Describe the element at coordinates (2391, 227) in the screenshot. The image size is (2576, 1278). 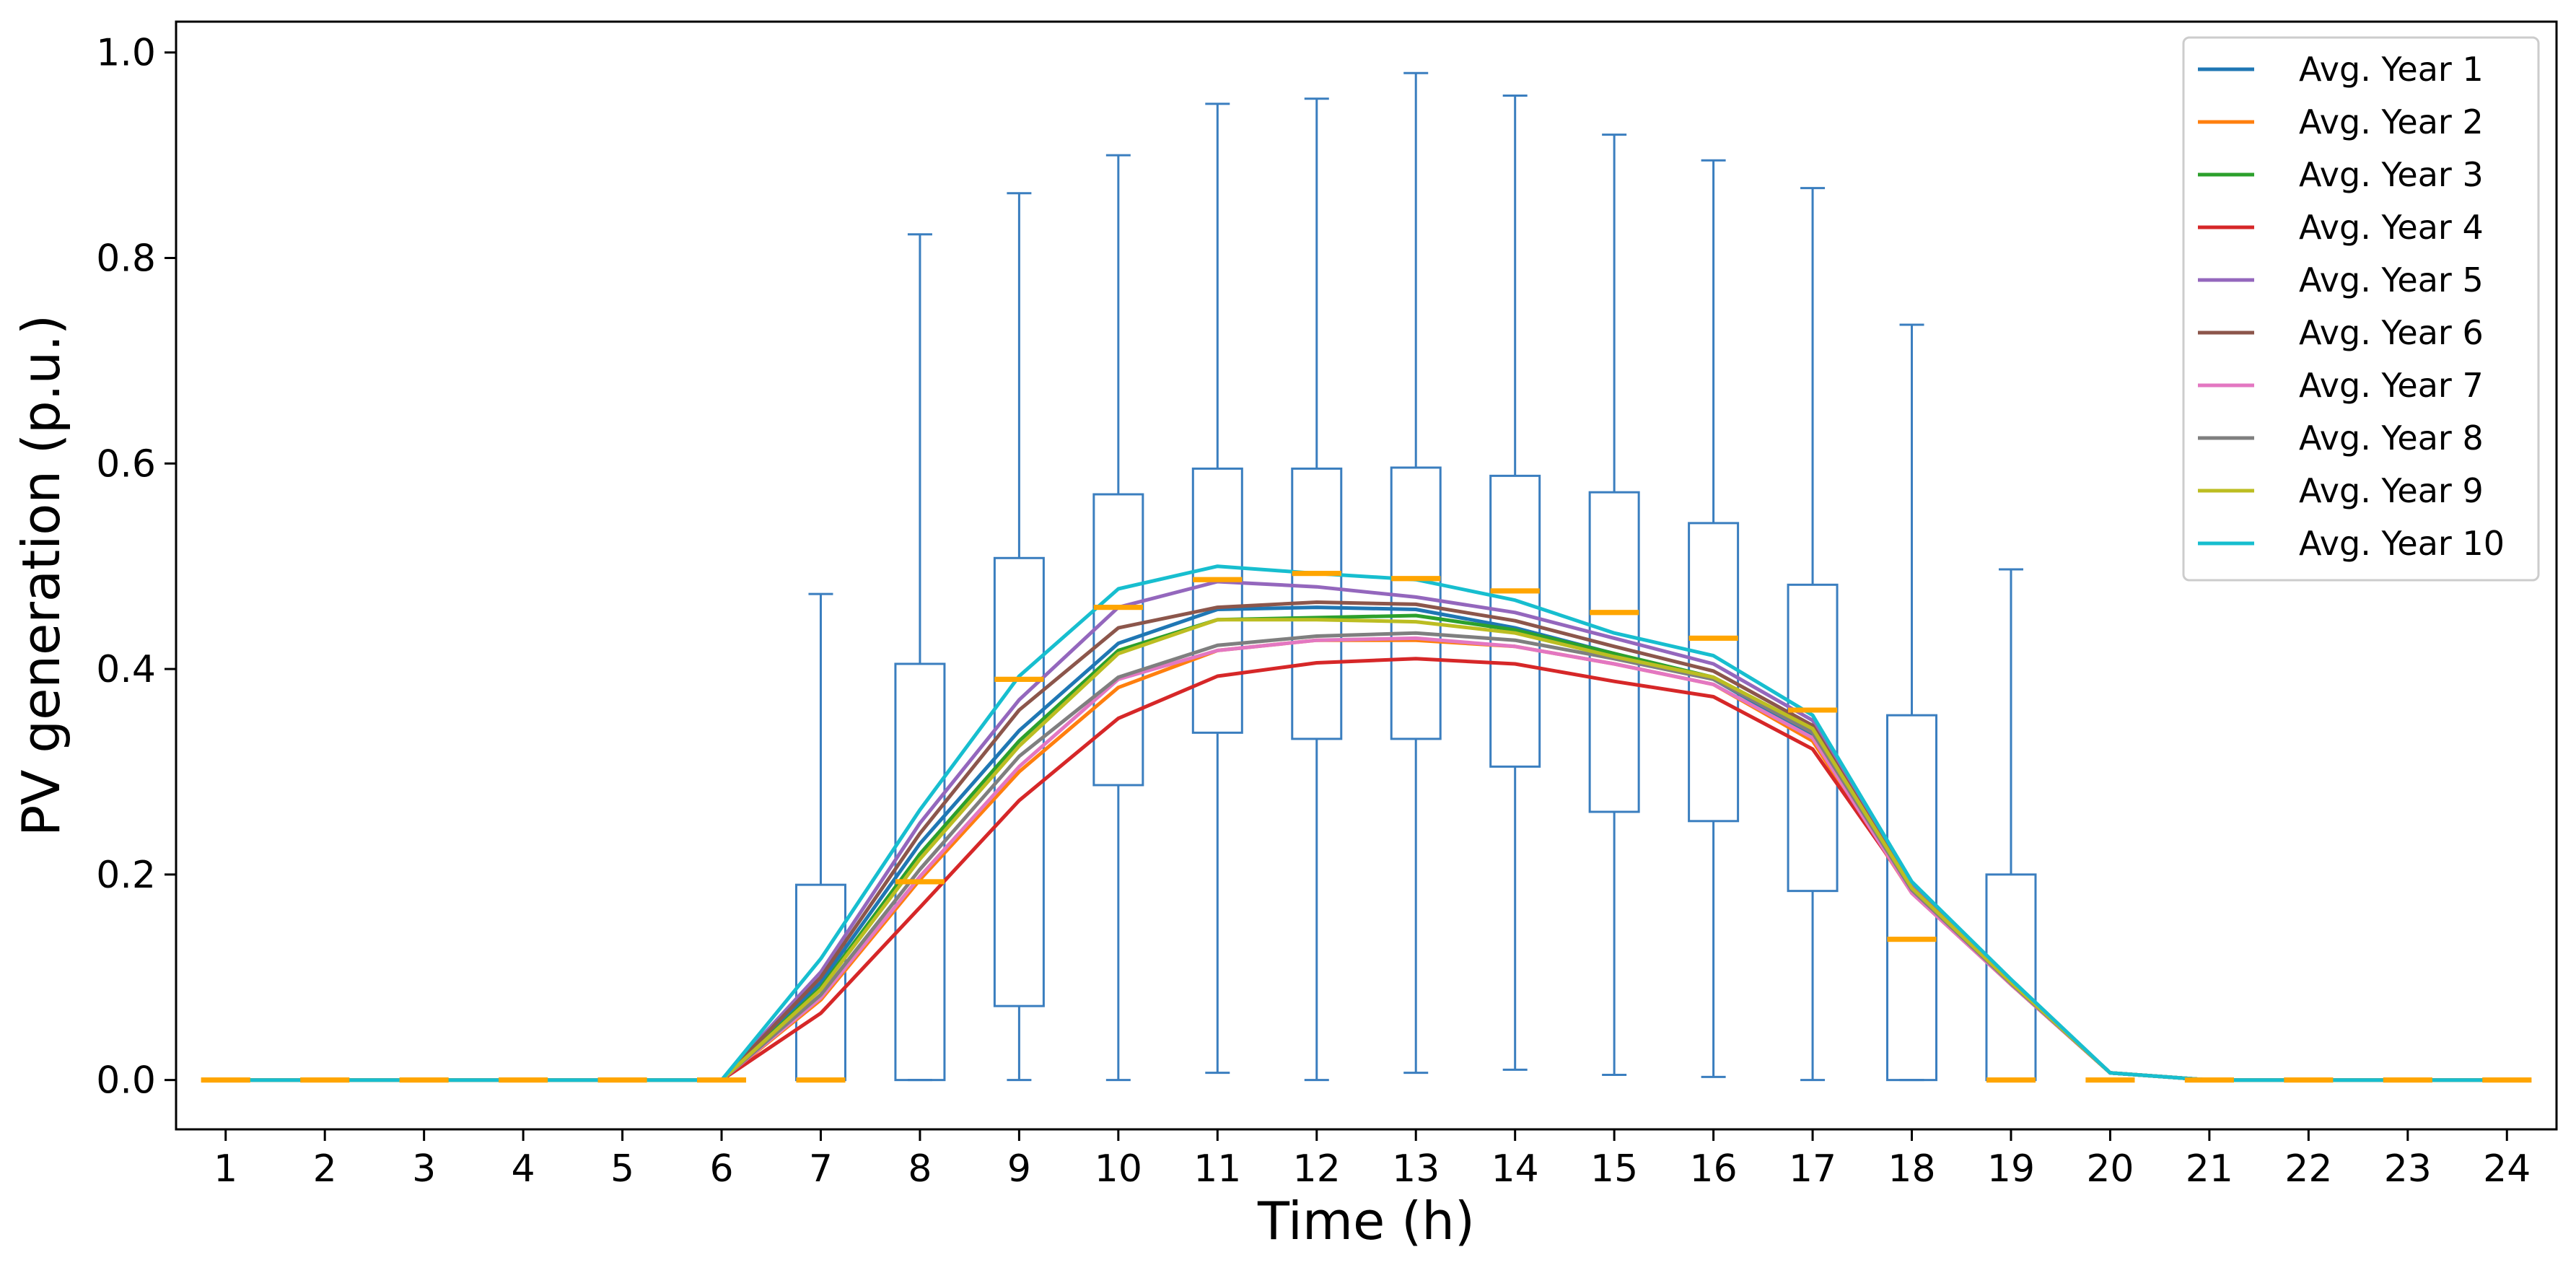
I see `legend-label-4: Avg. Year 4` at that location.